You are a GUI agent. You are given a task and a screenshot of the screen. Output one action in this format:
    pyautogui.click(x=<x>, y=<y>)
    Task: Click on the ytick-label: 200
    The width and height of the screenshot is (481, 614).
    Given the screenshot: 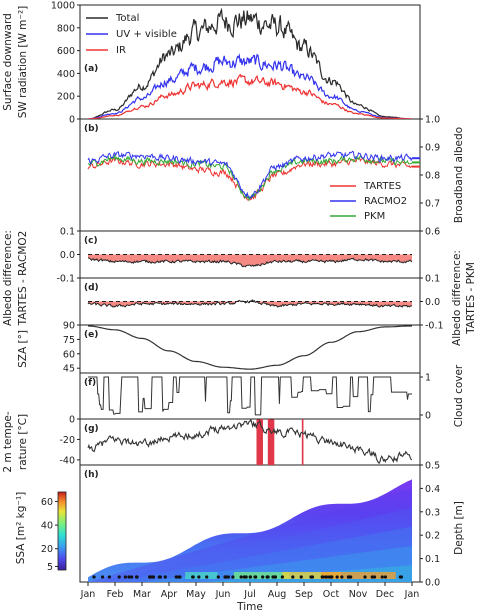 What is the action you would take?
    pyautogui.click(x=66, y=97)
    